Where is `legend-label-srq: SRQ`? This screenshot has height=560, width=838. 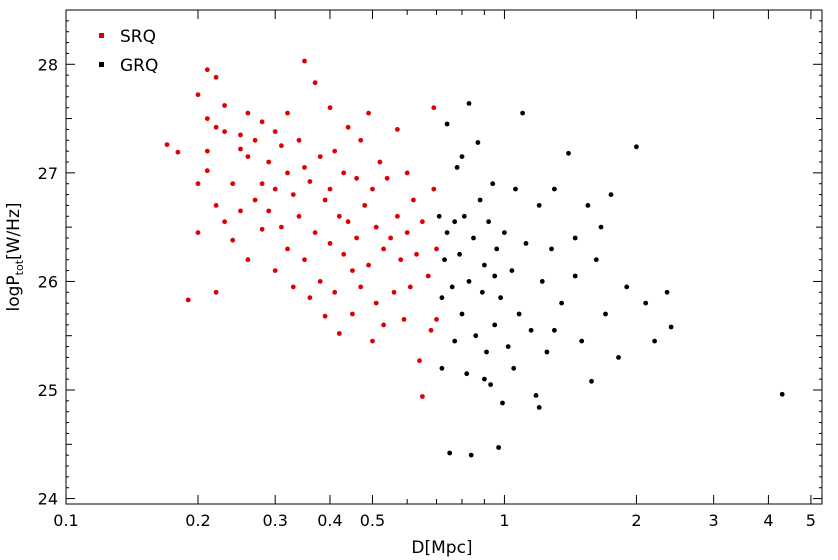 legend-label-srq: SRQ is located at coordinates (138, 37).